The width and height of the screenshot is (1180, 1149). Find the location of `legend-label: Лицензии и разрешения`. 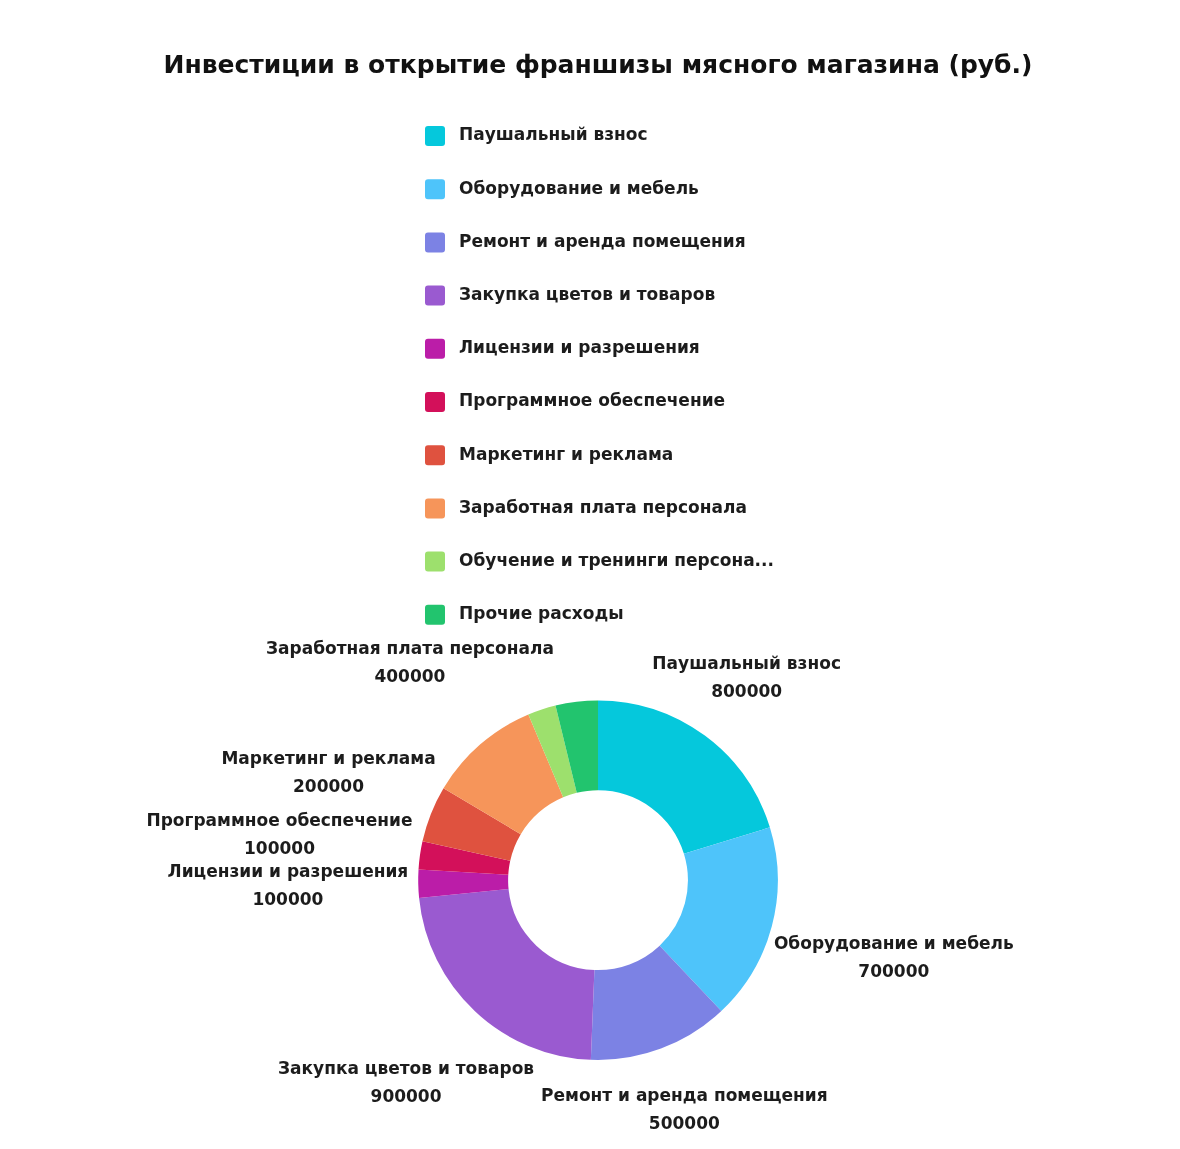

legend-label: Лицензии и разрешения is located at coordinates (579, 347).